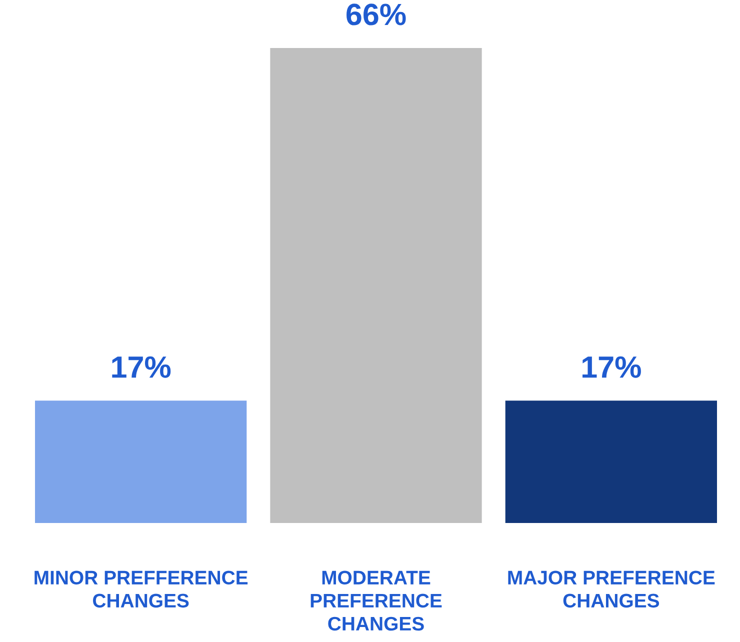 This screenshot has width=740, height=642. Describe the element at coordinates (376, 600) in the screenshot. I see `x-tick-label: MODERATE PREFERENCE CHANGES` at that location.